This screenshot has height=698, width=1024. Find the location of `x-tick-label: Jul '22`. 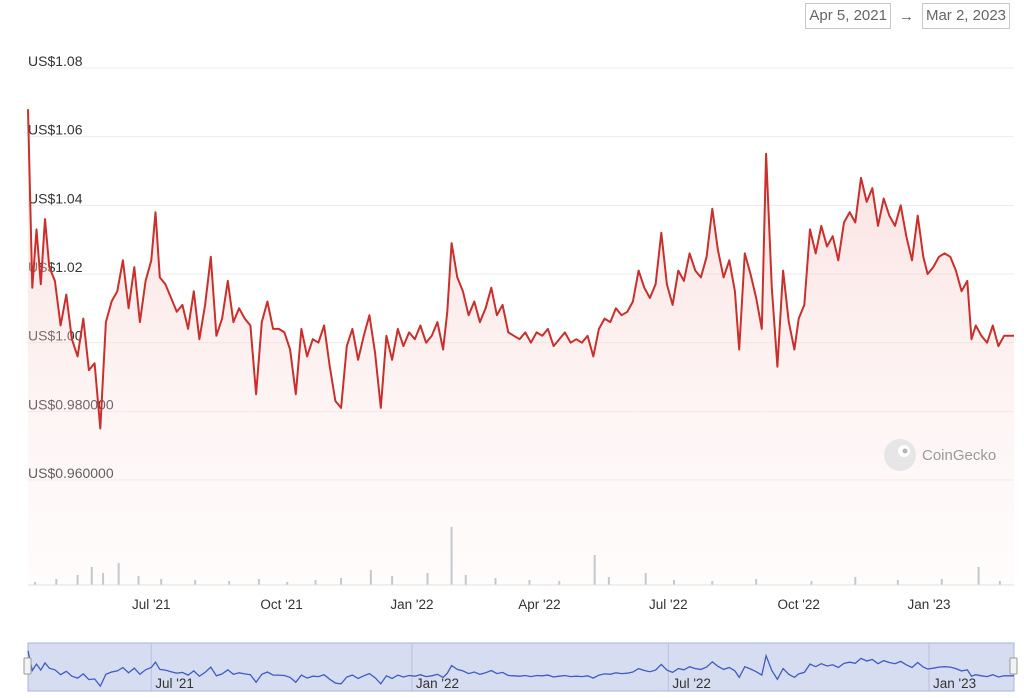

x-tick-label: Jul '22 is located at coordinates (668, 604).